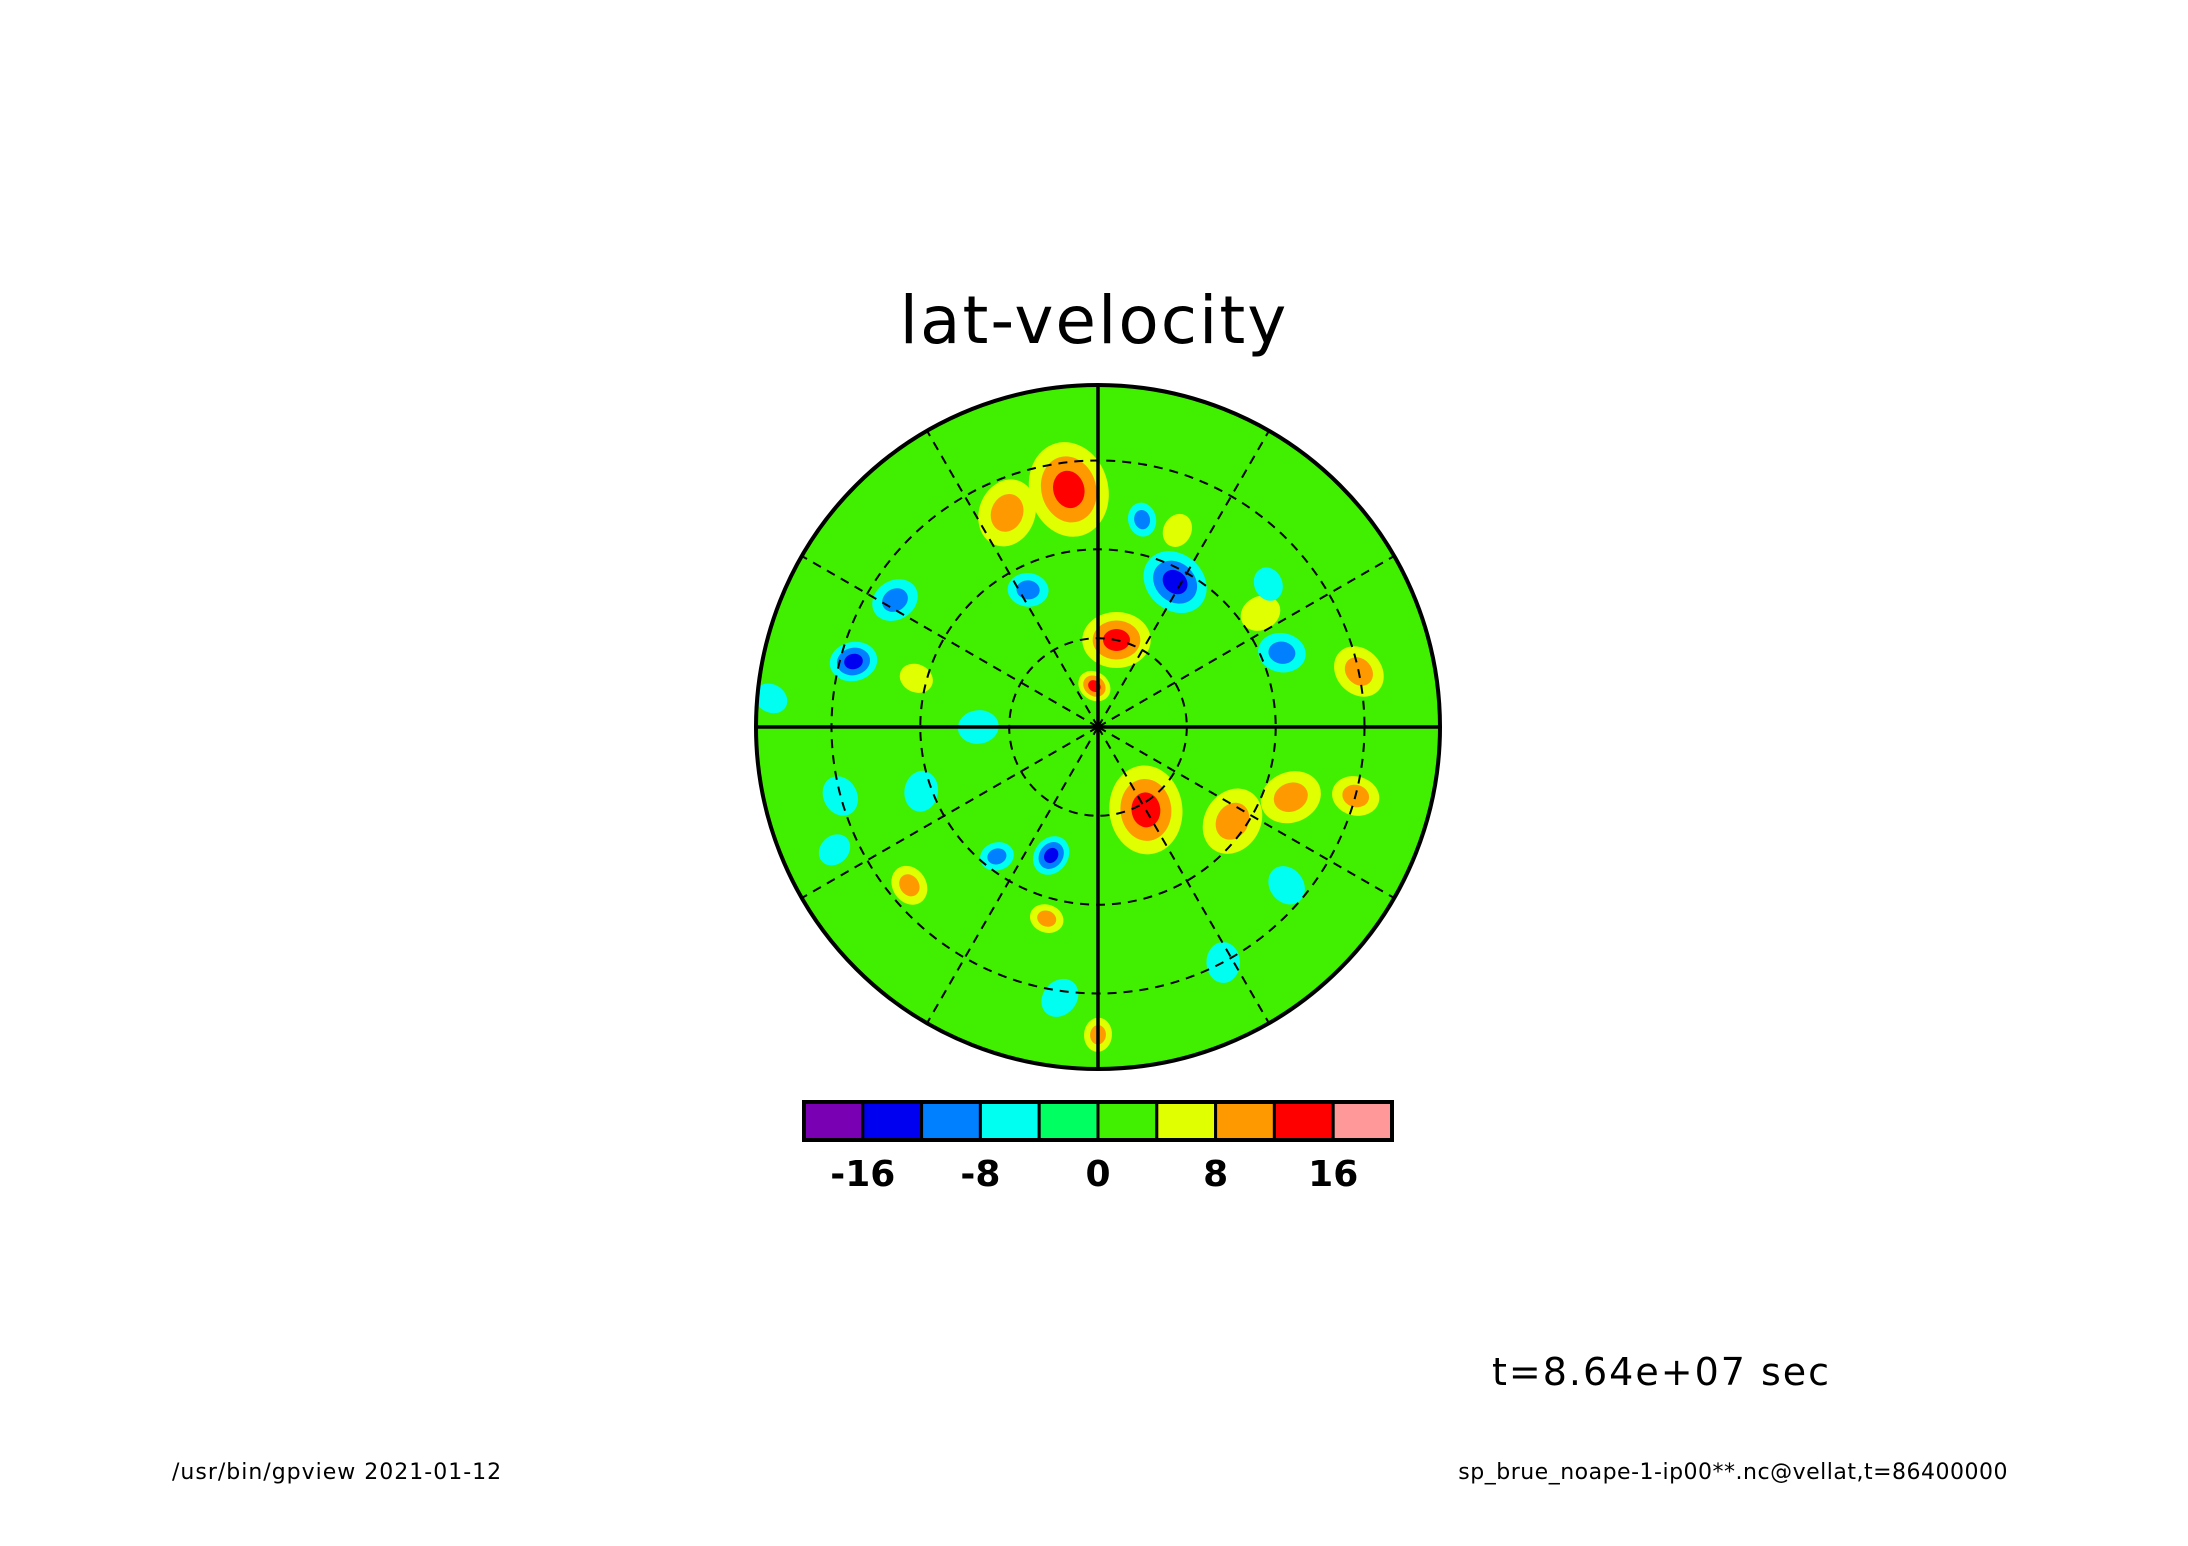  I want to click on time-label: t=8.64e+07 sec, so click(1662, 1372).